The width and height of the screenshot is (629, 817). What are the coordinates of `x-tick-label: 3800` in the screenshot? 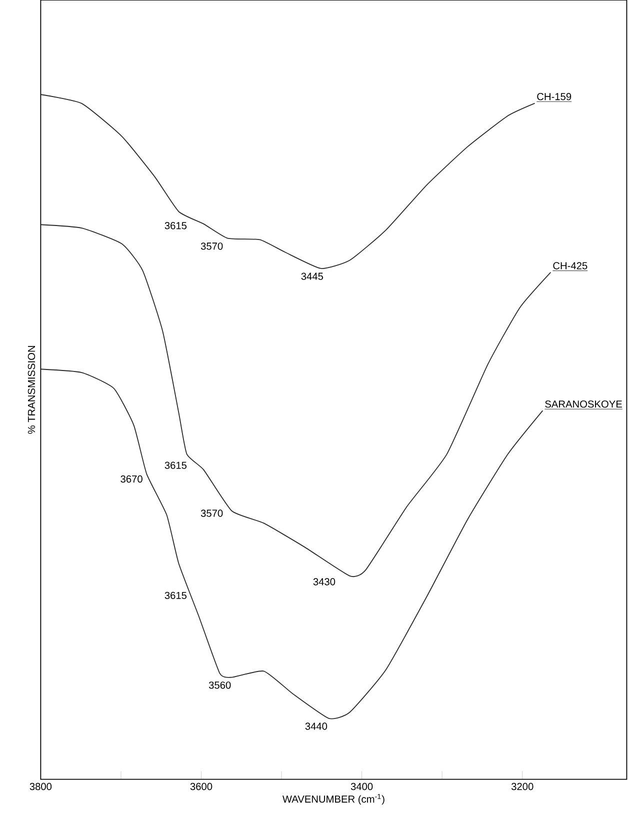 It's located at (41, 786).